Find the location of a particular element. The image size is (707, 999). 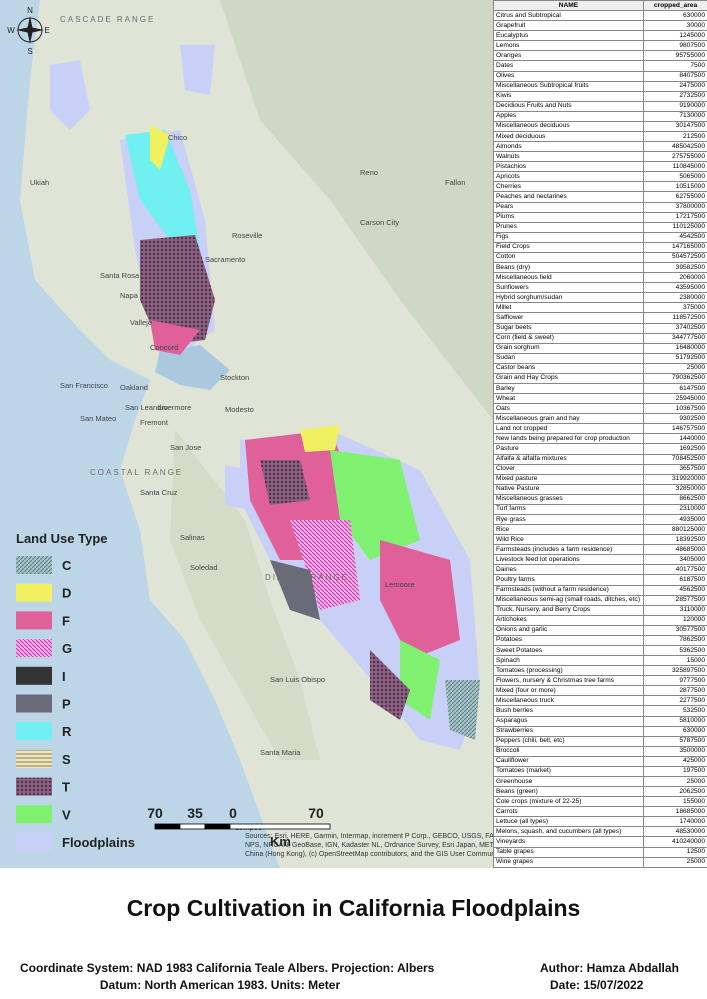

name-cell: Cotton is located at coordinates (568, 257).